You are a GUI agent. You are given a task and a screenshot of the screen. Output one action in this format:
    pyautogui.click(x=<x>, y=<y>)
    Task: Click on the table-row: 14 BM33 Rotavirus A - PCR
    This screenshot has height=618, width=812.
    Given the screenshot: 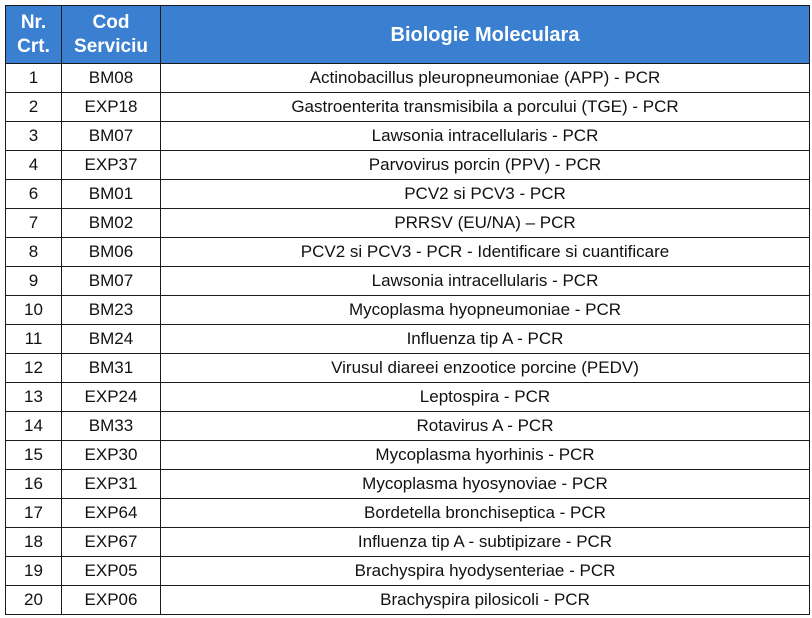 What is the action you would take?
    pyautogui.click(x=407, y=426)
    